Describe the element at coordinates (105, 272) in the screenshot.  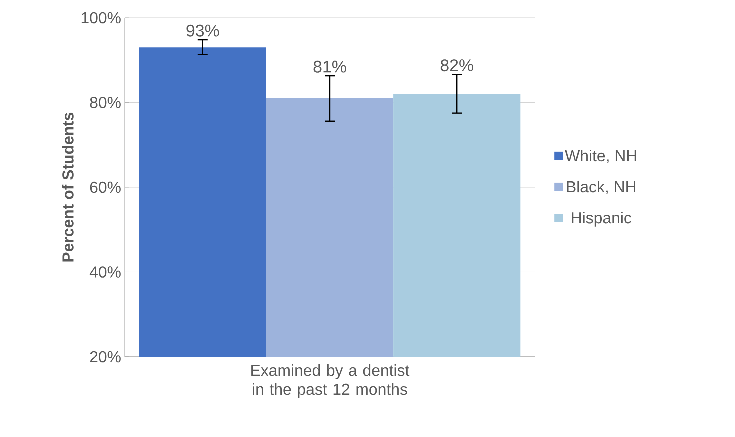
I see `y-tick-label: 40%` at that location.